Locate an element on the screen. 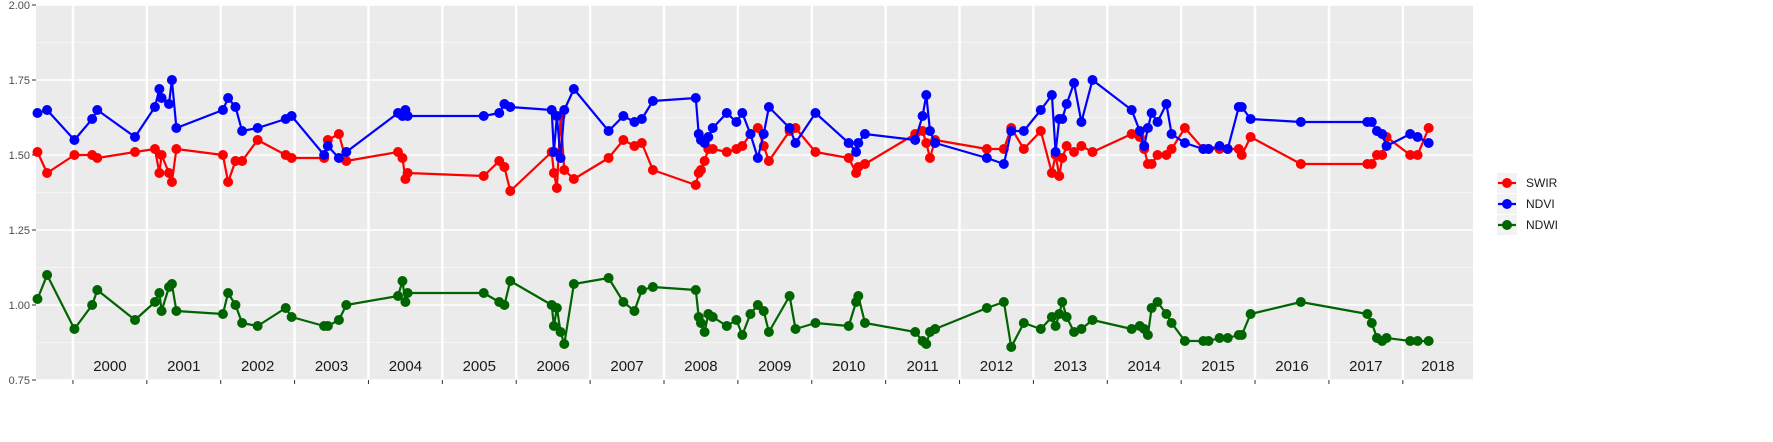  legend-marker-ndvi is located at coordinates (1507, 204).